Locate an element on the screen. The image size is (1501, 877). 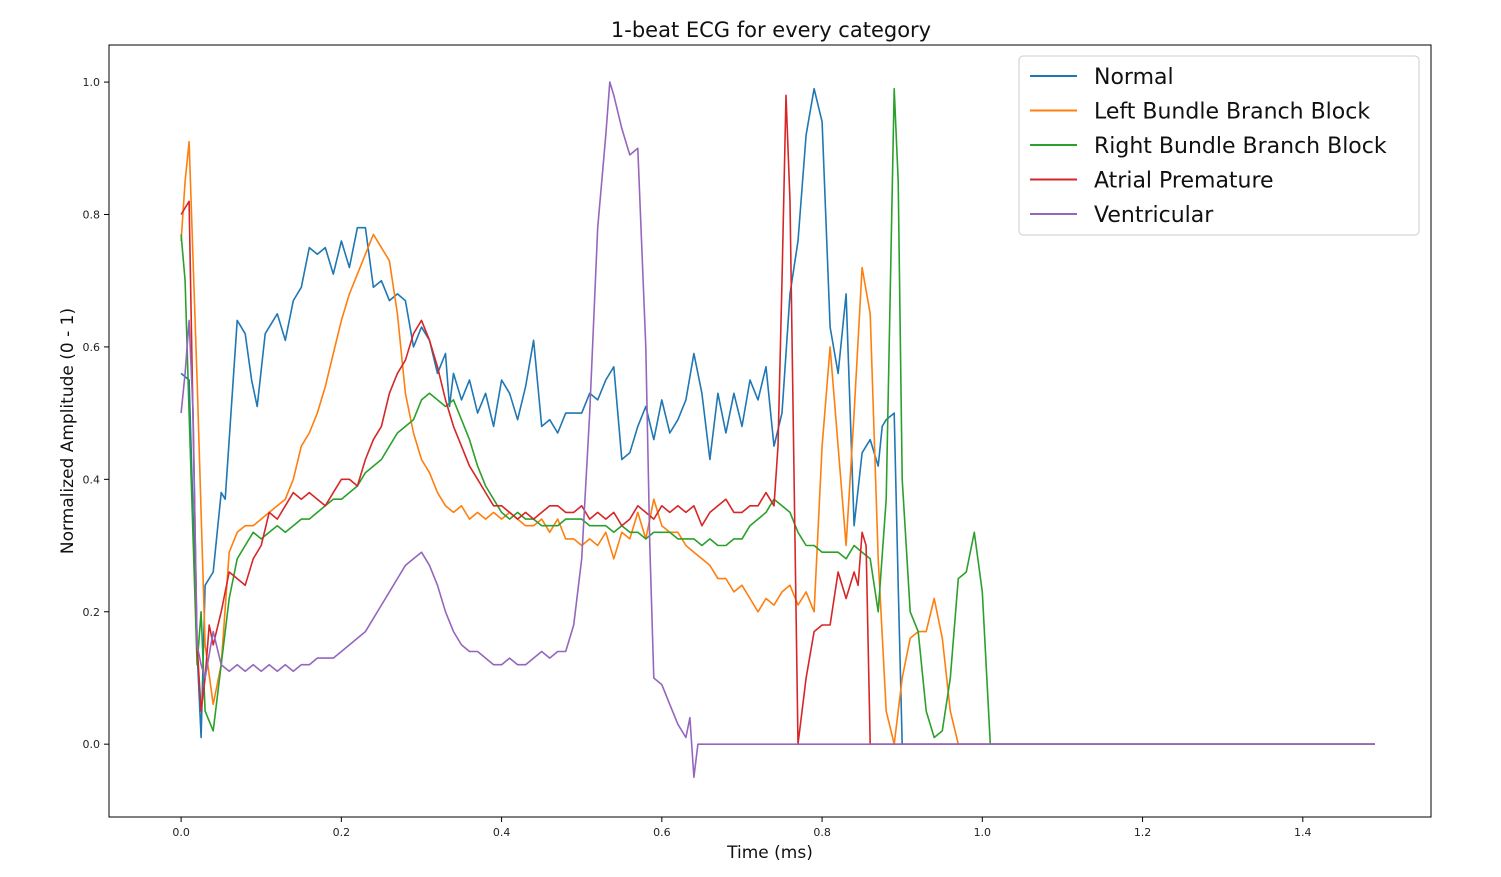
x-tick-label: 0.2 is located at coordinates (342, 832).